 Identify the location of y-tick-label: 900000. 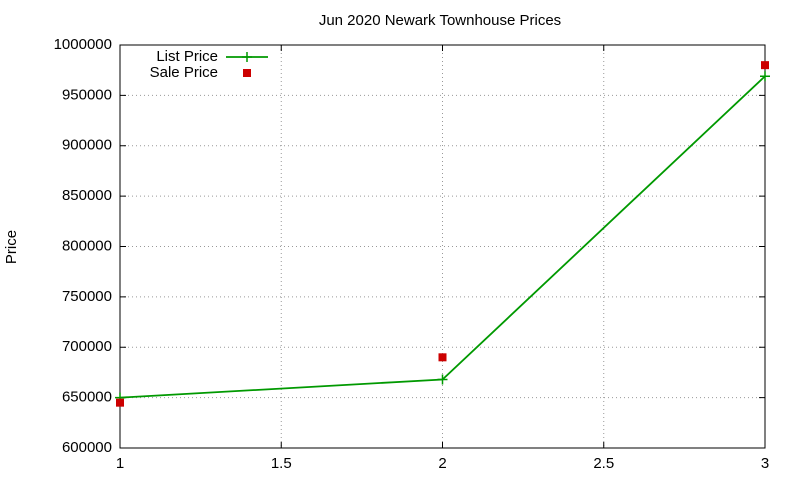
(87, 145).